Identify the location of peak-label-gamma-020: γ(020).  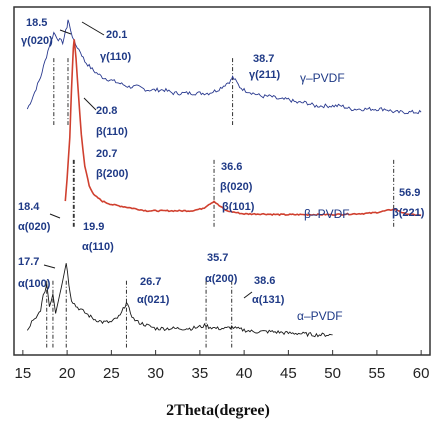
(37, 41).